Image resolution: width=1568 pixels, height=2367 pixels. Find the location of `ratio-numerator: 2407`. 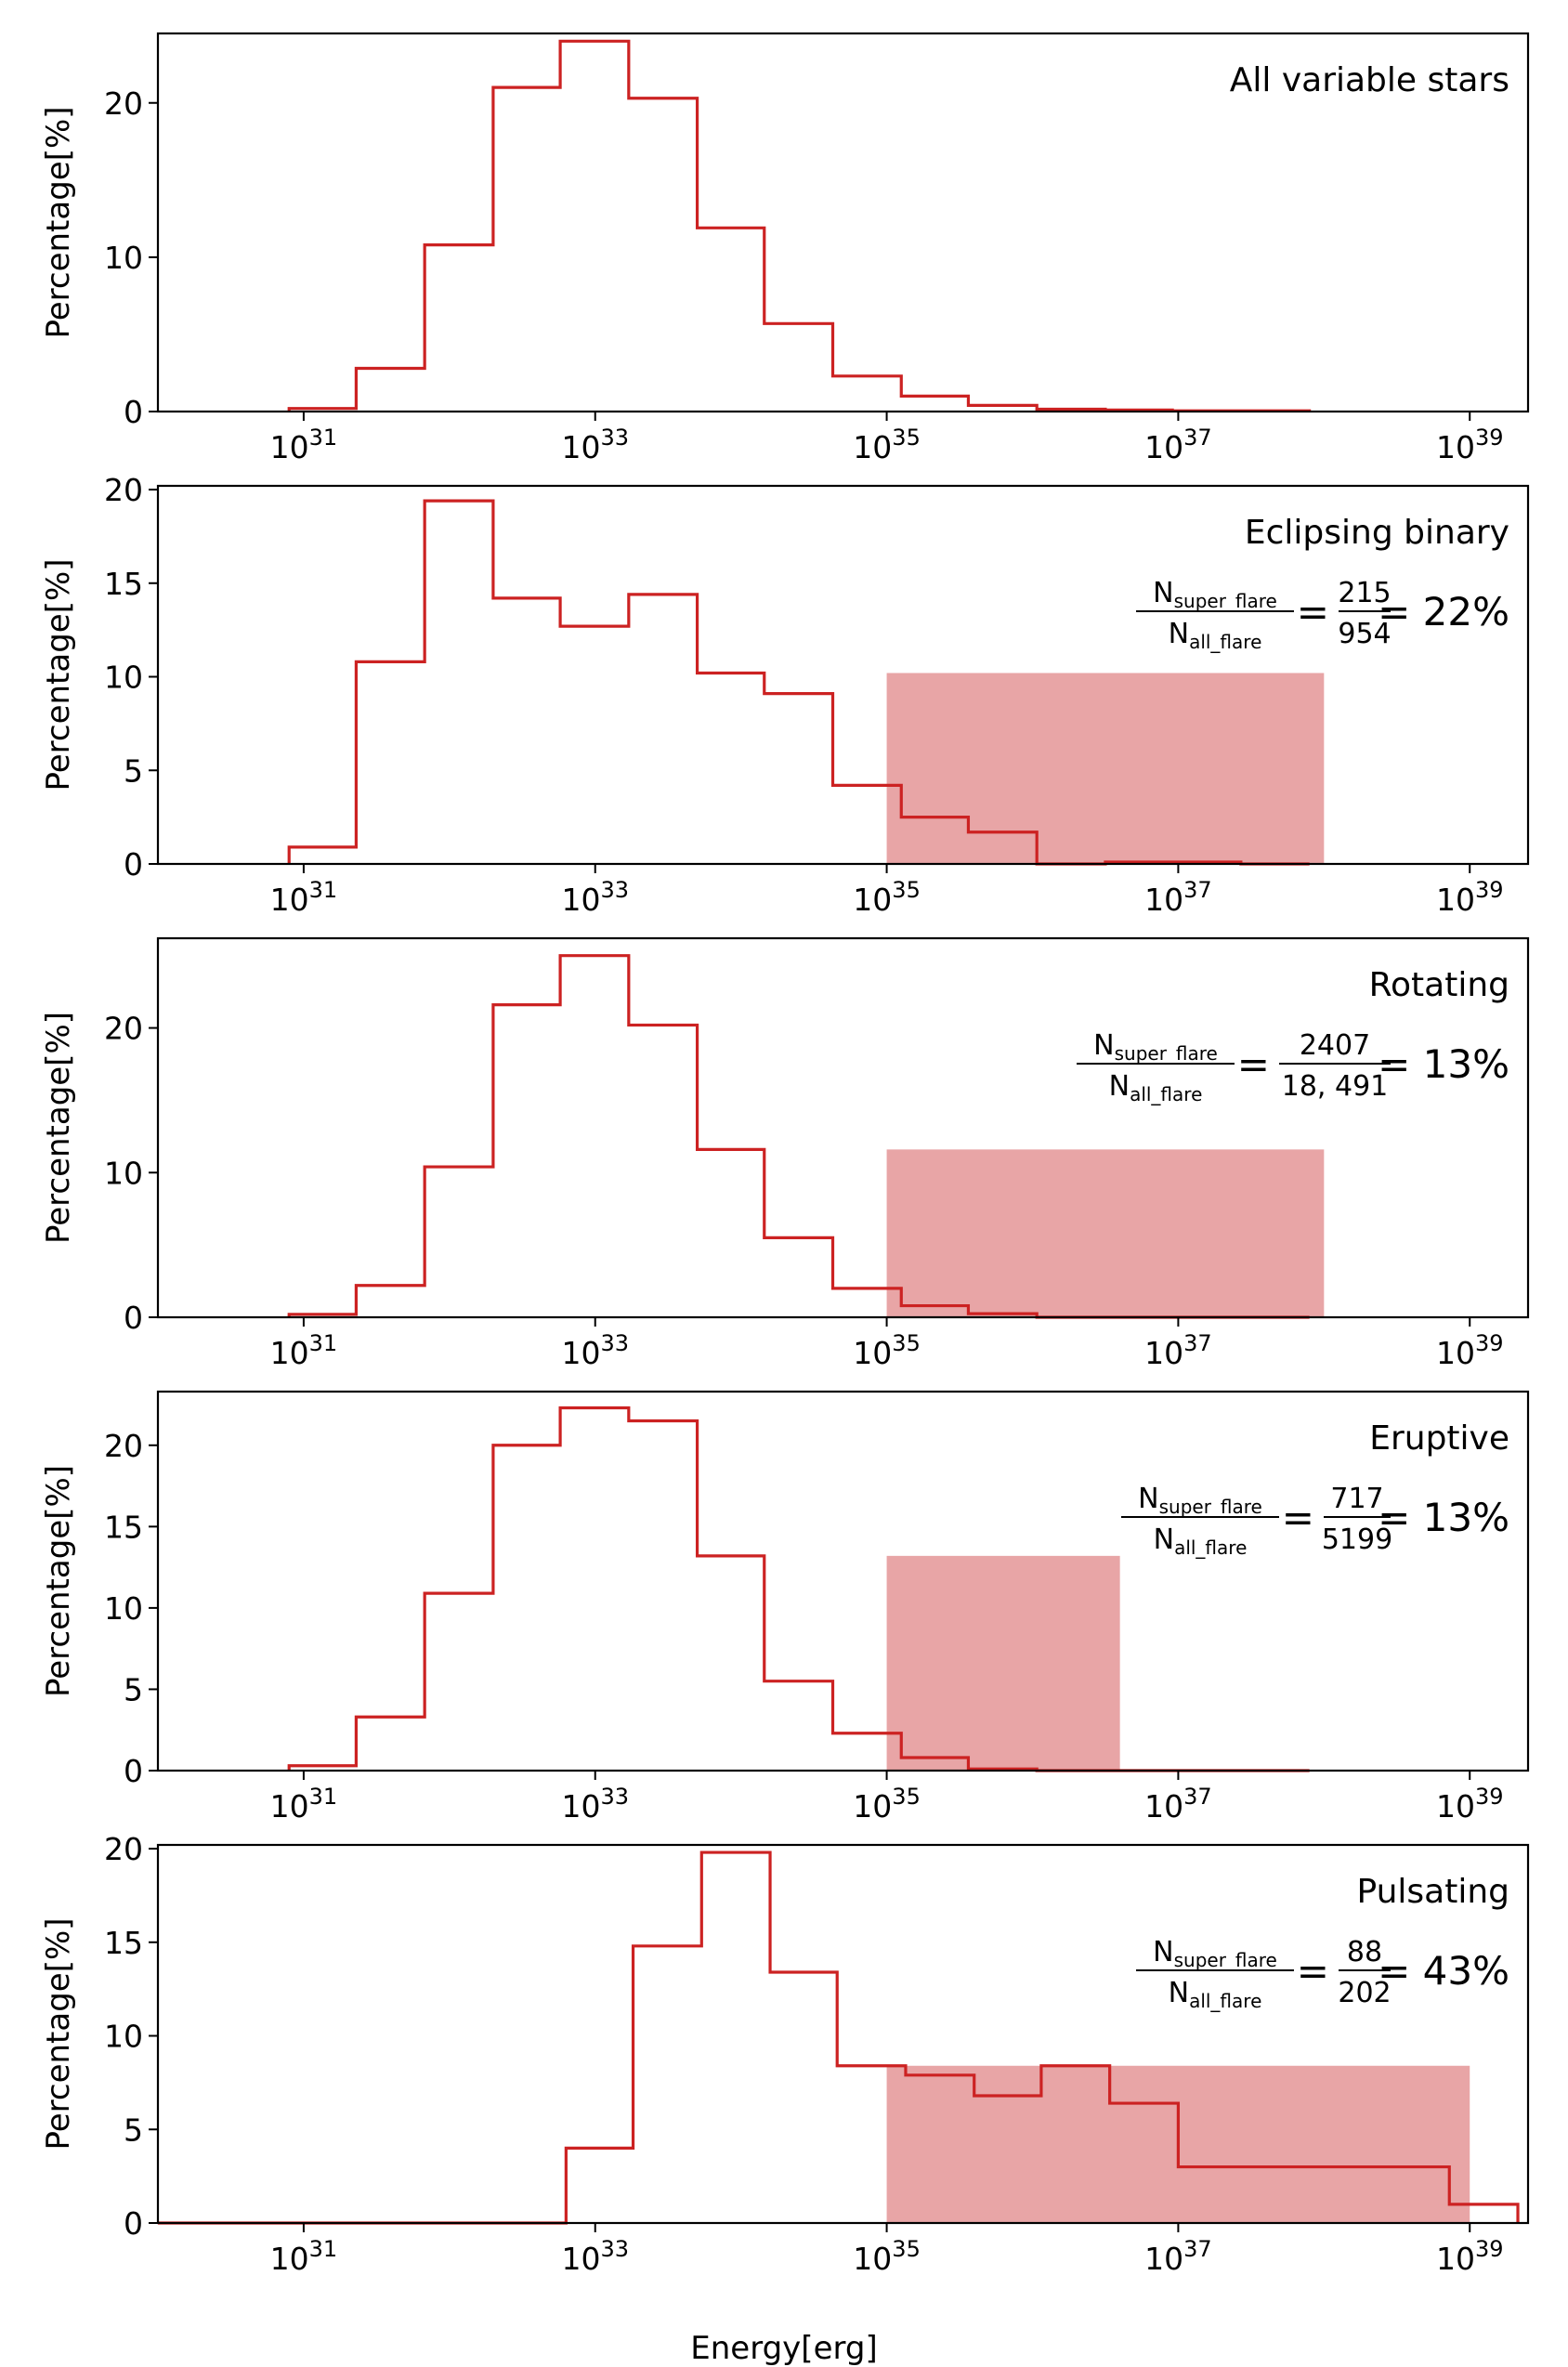

ratio-numerator: 2407 is located at coordinates (1335, 1045).